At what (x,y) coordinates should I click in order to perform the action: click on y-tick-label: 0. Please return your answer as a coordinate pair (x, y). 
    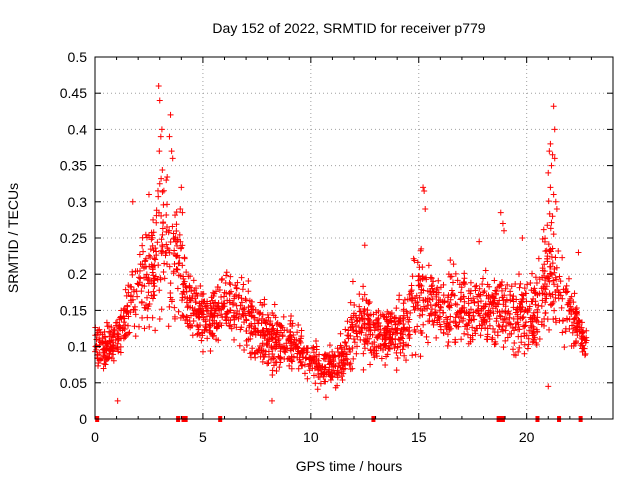
    Looking at the image, I should click on (83, 419).